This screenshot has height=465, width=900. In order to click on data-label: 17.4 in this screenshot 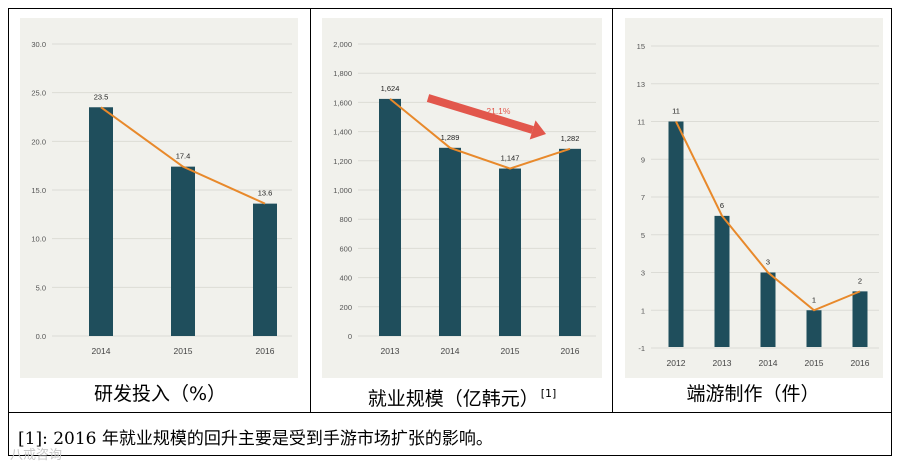, I will do `click(183, 156)`.